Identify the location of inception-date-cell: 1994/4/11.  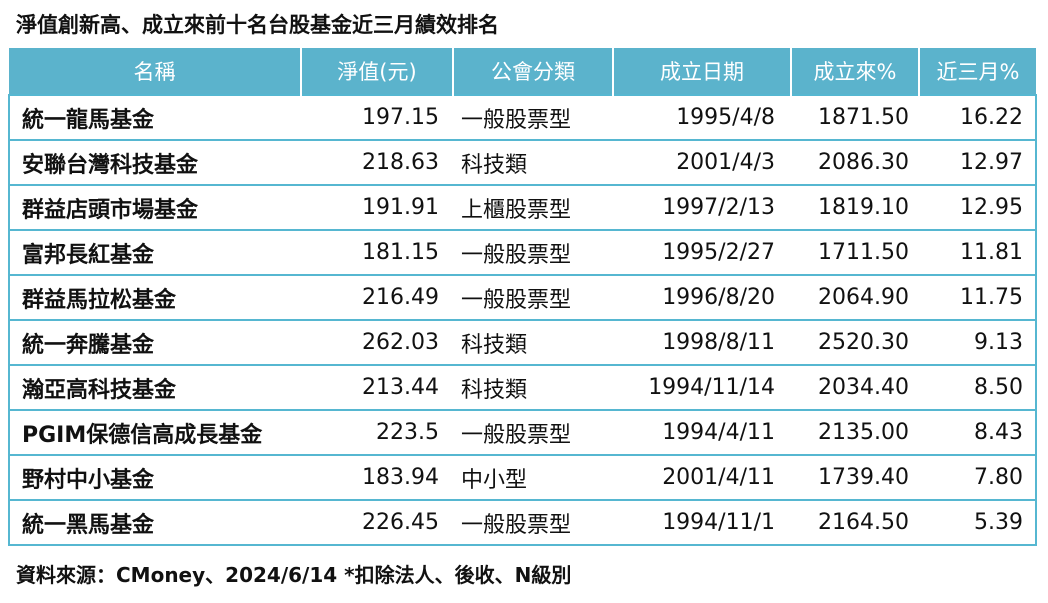
(702, 433).